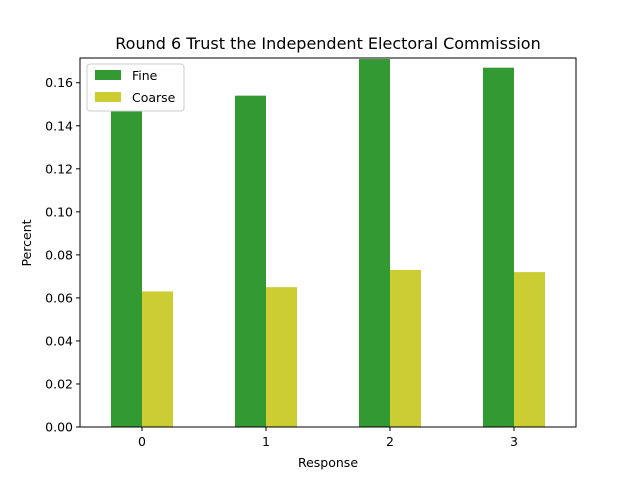 This screenshot has width=640, height=480. What do you see at coordinates (59, 254) in the screenshot?
I see `y-tick-label: 0.08` at bounding box center [59, 254].